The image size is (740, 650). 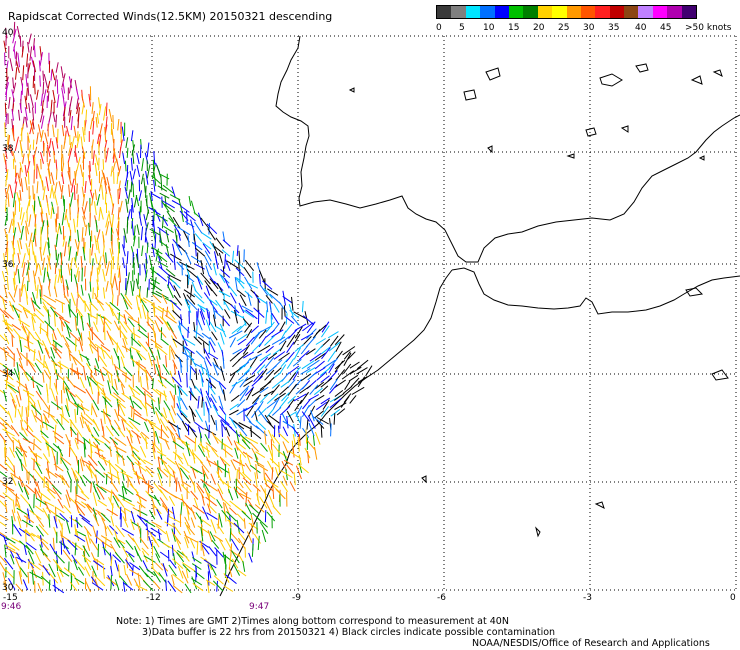 I want to click on legend-label: >50 knots, so click(x=708, y=28).